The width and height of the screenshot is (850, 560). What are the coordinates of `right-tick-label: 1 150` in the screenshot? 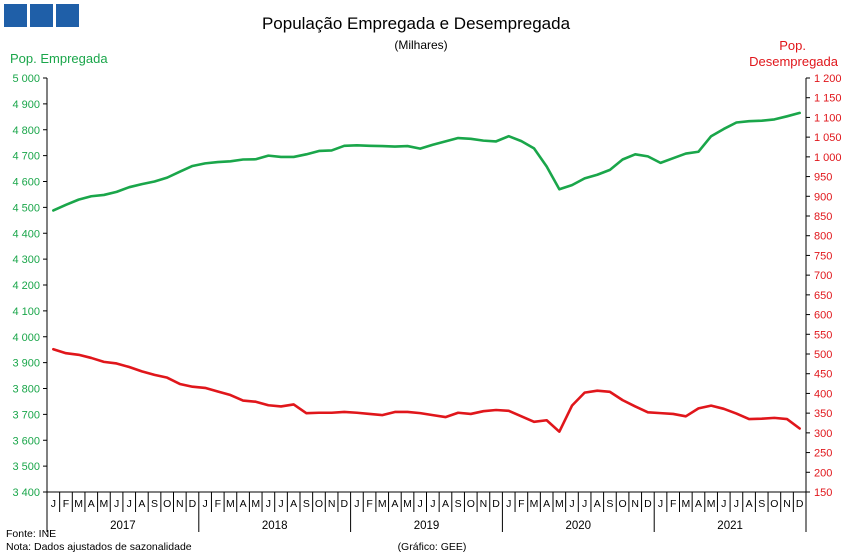 It's located at (828, 99).